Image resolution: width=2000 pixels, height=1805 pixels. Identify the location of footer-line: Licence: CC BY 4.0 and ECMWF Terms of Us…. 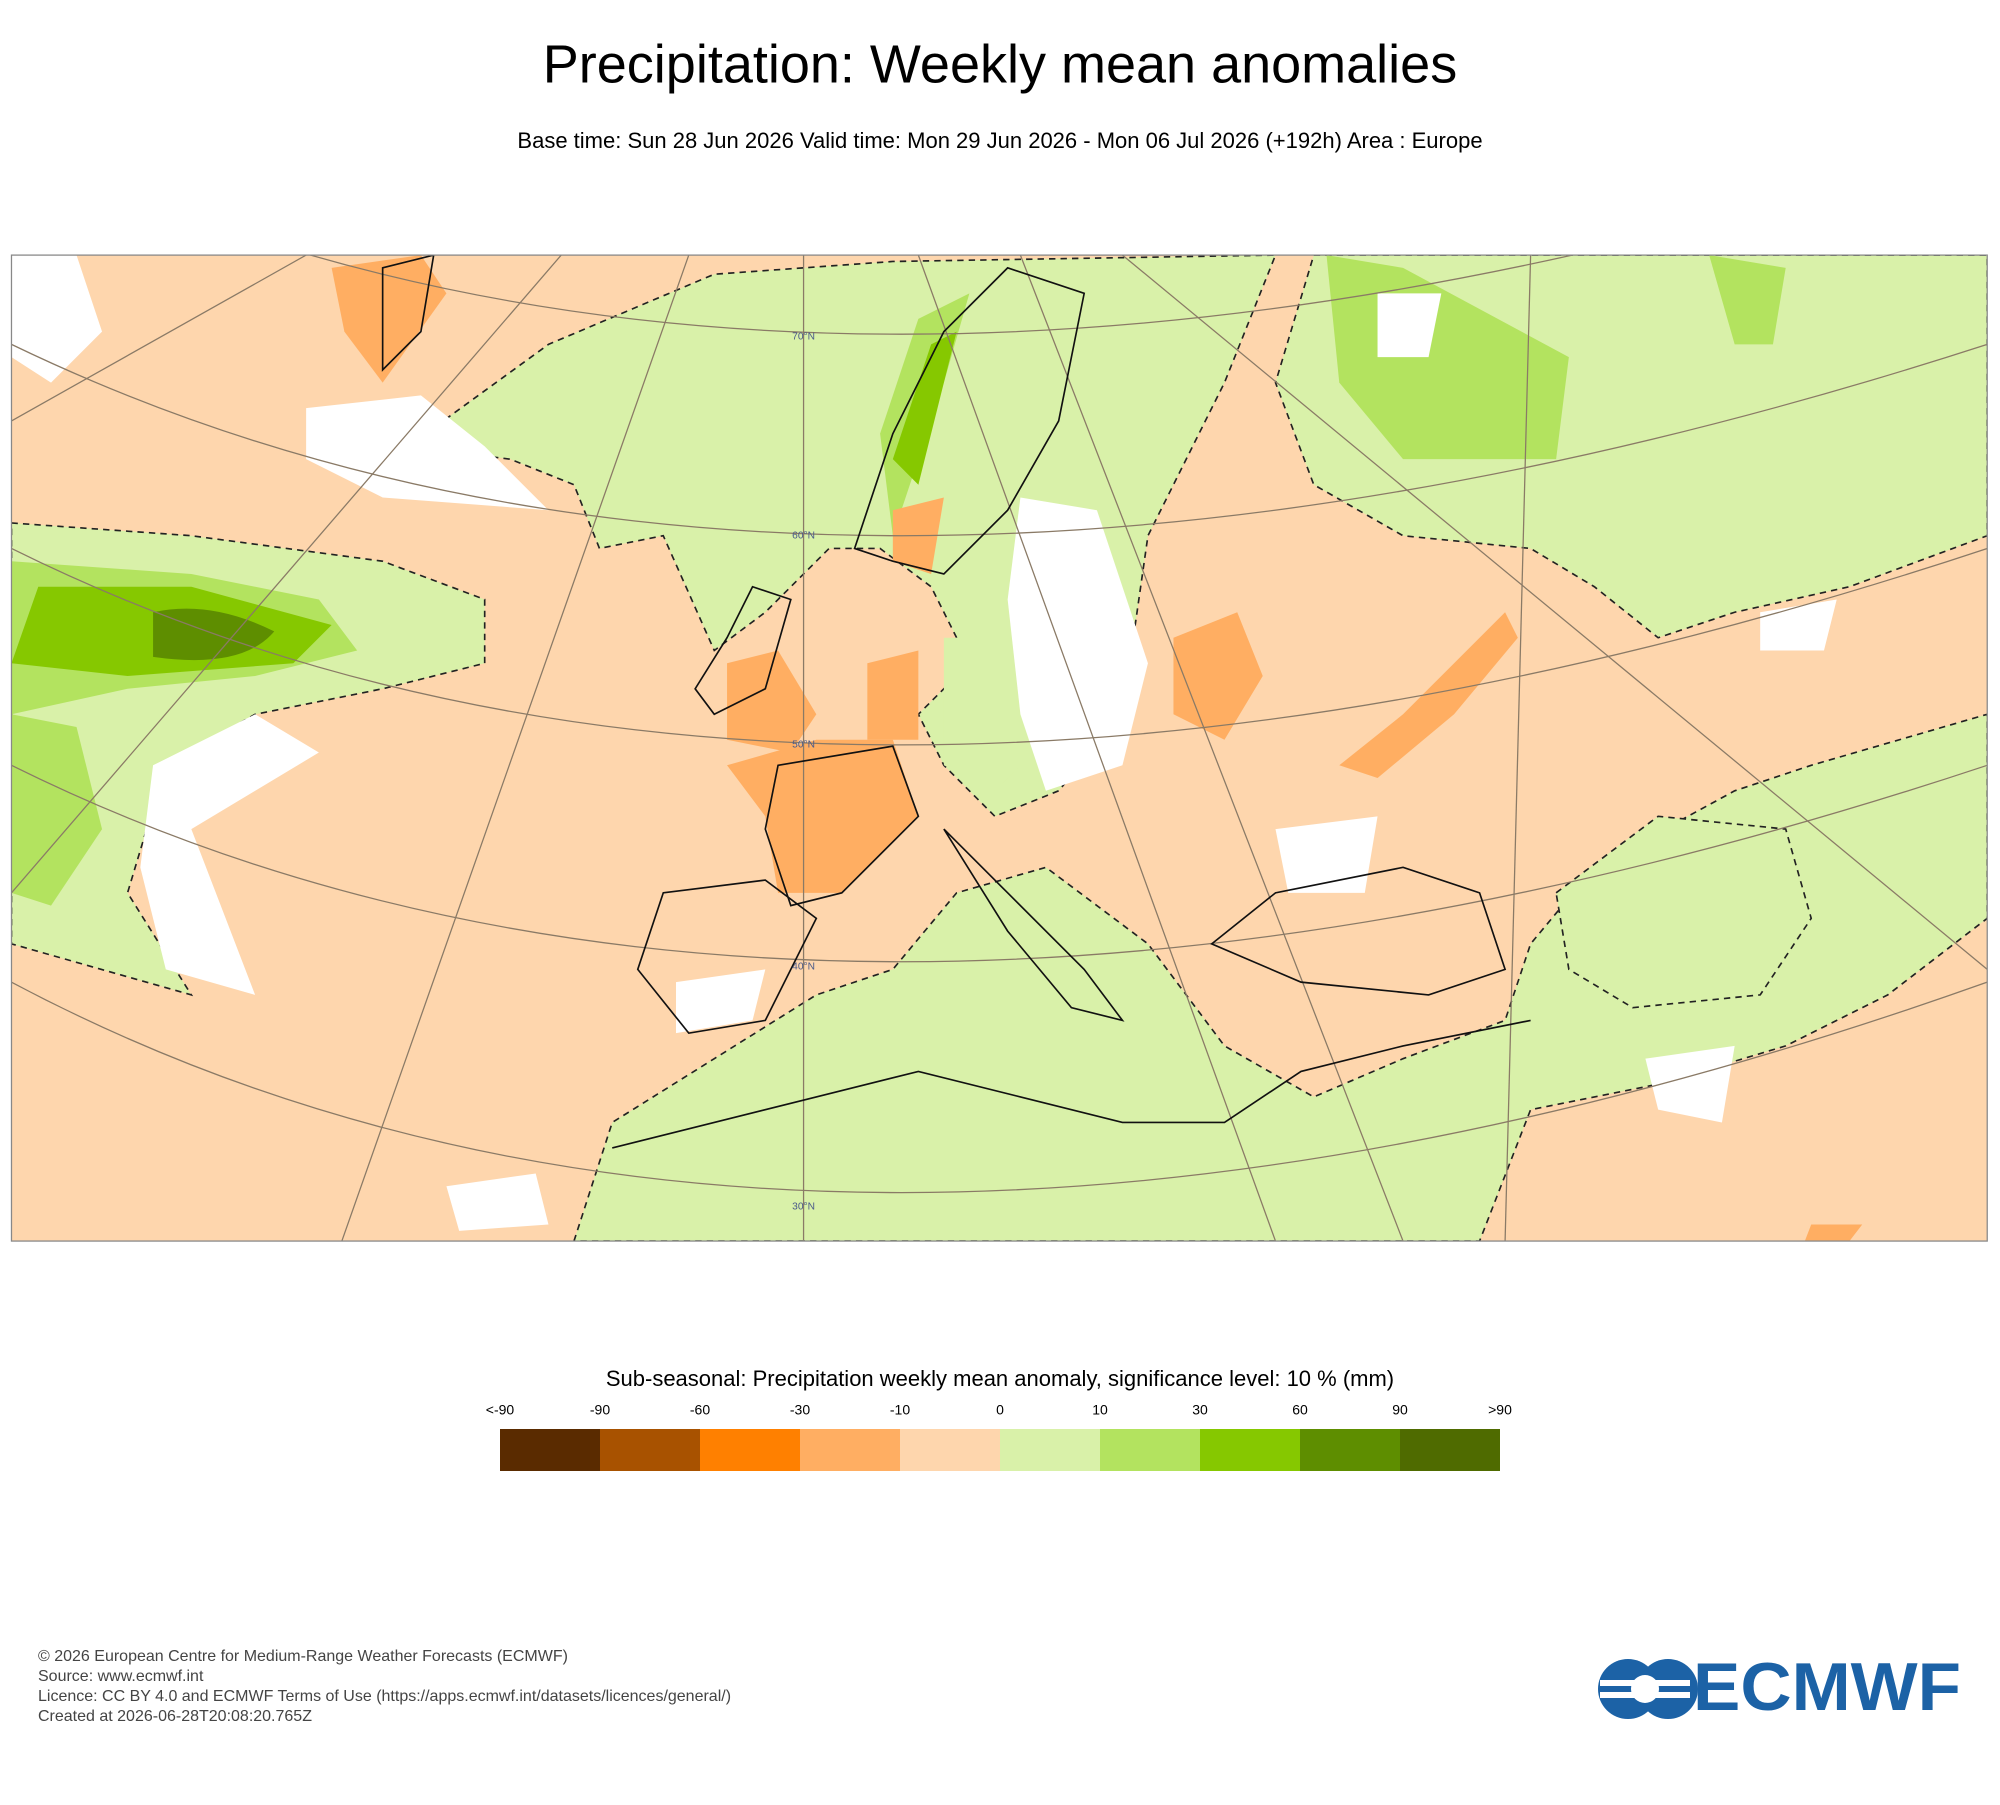
(384, 1696).